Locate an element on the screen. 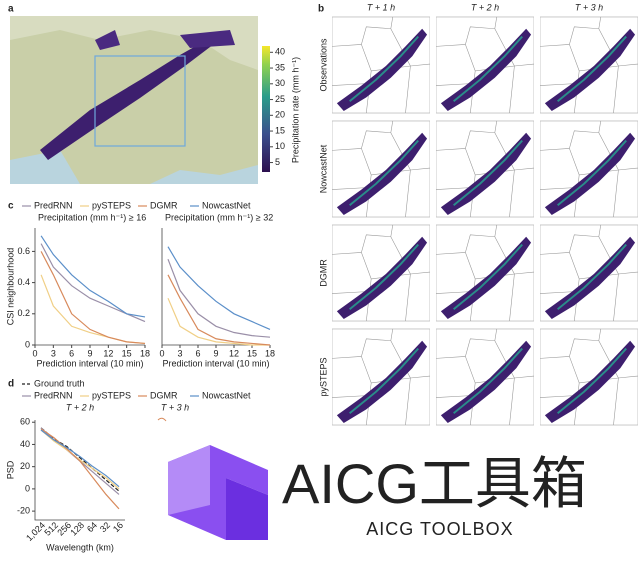  row-header: DGMR is located at coordinates (323, 273).